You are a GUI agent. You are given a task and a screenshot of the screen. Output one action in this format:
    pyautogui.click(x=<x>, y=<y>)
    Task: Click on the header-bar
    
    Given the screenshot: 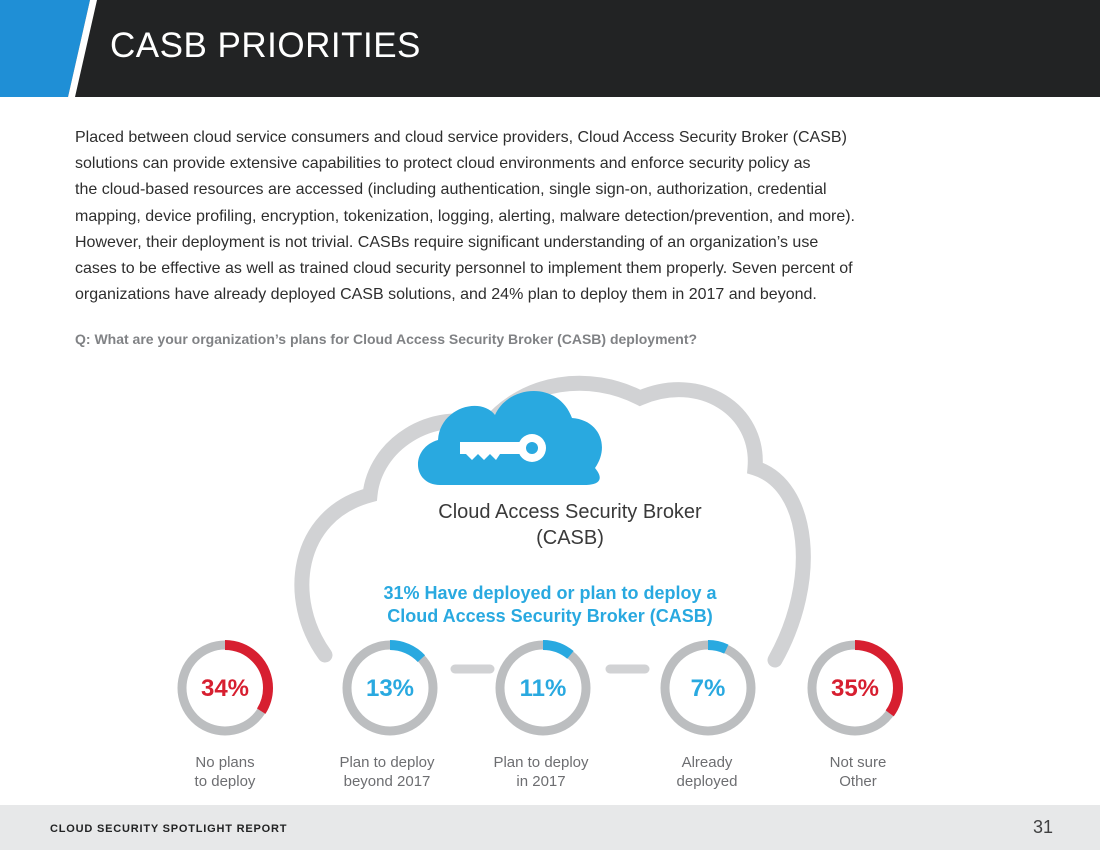 What is the action you would take?
    pyautogui.click(x=550, y=48)
    